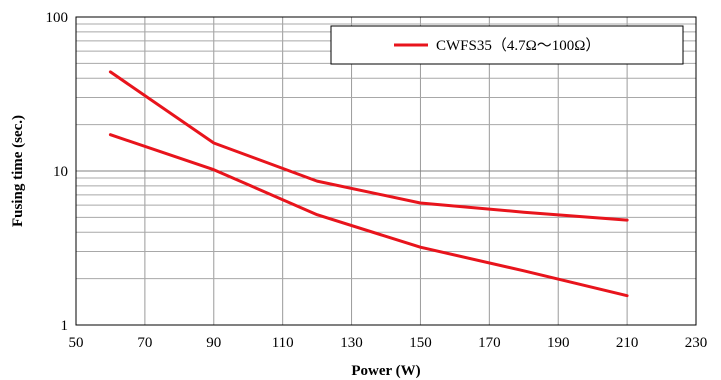  What do you see at coordinates (144, 343) in the screenshot?
I see `x-tick-label: 70` at bounding box center [144, 343].